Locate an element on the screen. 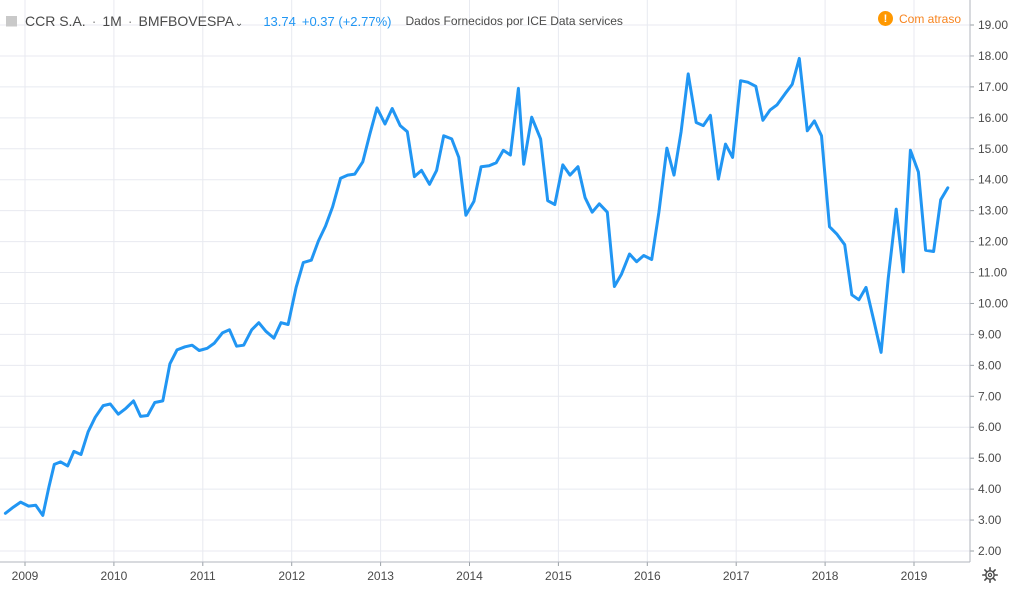  y-tick-label: 3.00 is located at coordinates (990, 520).